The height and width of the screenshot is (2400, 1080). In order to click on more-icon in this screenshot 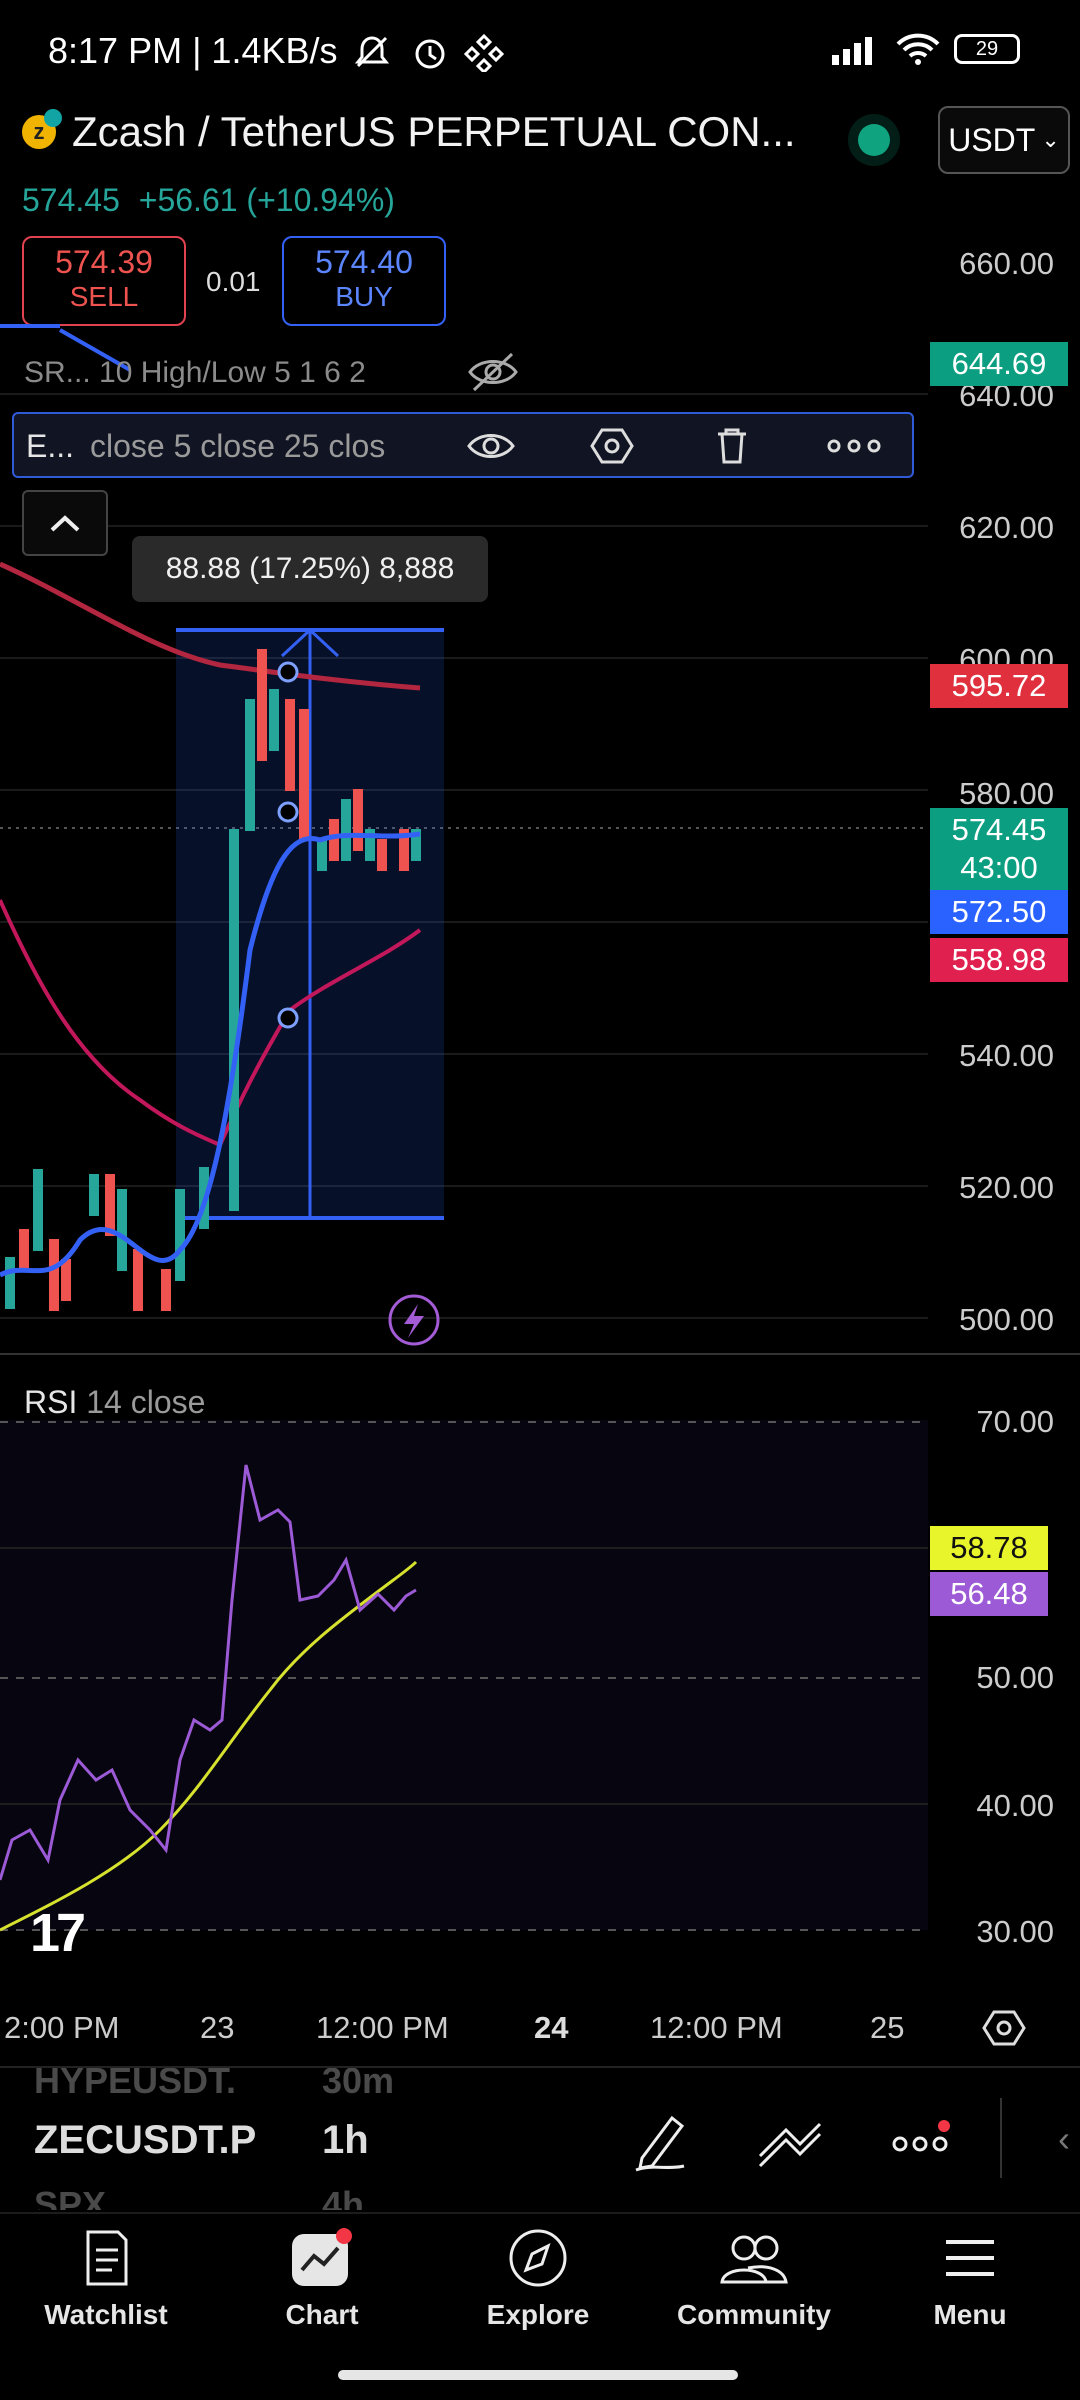, I will do `click(854, 448)`.